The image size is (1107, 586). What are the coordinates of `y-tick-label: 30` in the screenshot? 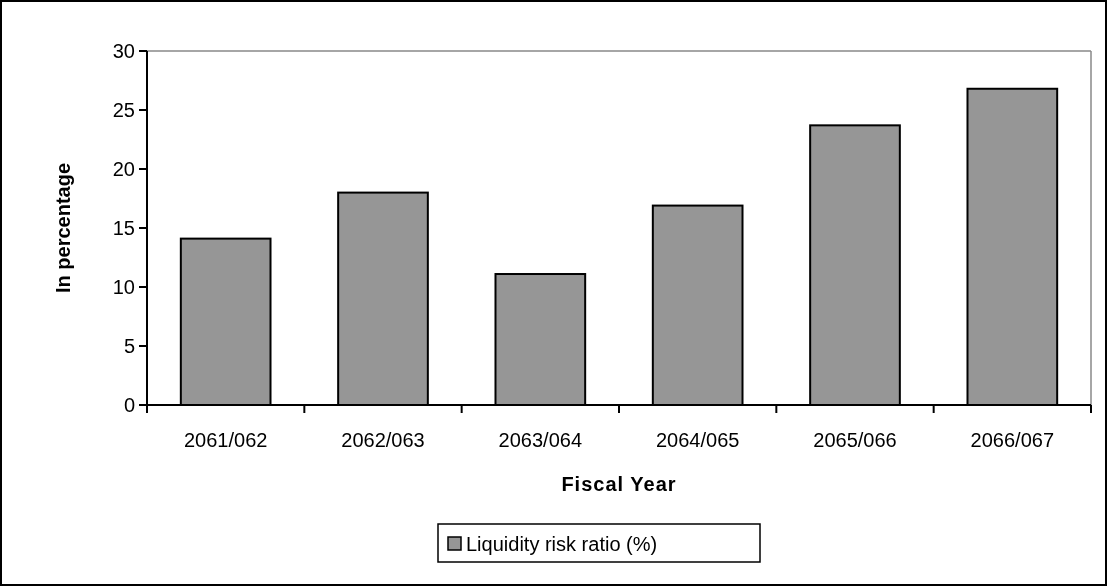 It's located at (123, 51).